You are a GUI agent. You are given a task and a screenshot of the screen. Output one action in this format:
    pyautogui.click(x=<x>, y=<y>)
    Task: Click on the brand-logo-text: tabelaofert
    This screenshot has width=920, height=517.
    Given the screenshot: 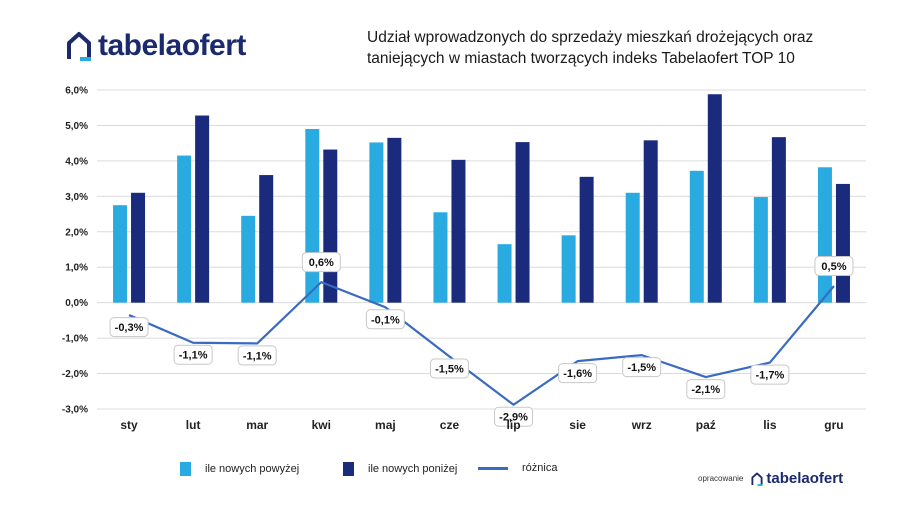 What is the action you would take?
    pyautogui.click(x=172, y=45)
    